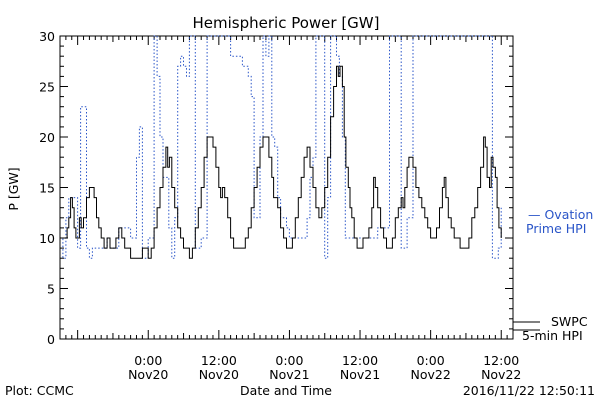 The height and width of the screenshot is (400, 600). I want to click on legend-ovation-line1: — Ovation, so click(560, 214).